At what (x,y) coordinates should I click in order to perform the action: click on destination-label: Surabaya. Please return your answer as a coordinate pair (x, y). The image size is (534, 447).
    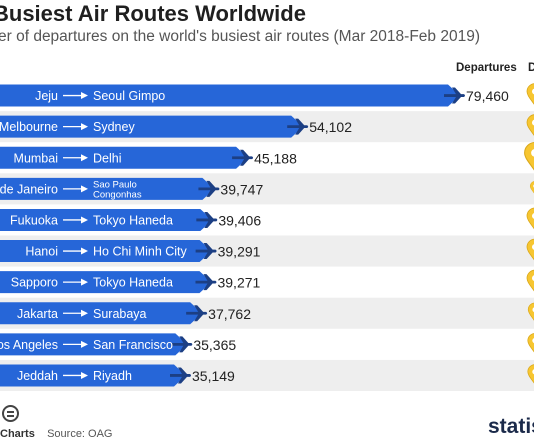
    Looking at the image, I should click on (120, 314).